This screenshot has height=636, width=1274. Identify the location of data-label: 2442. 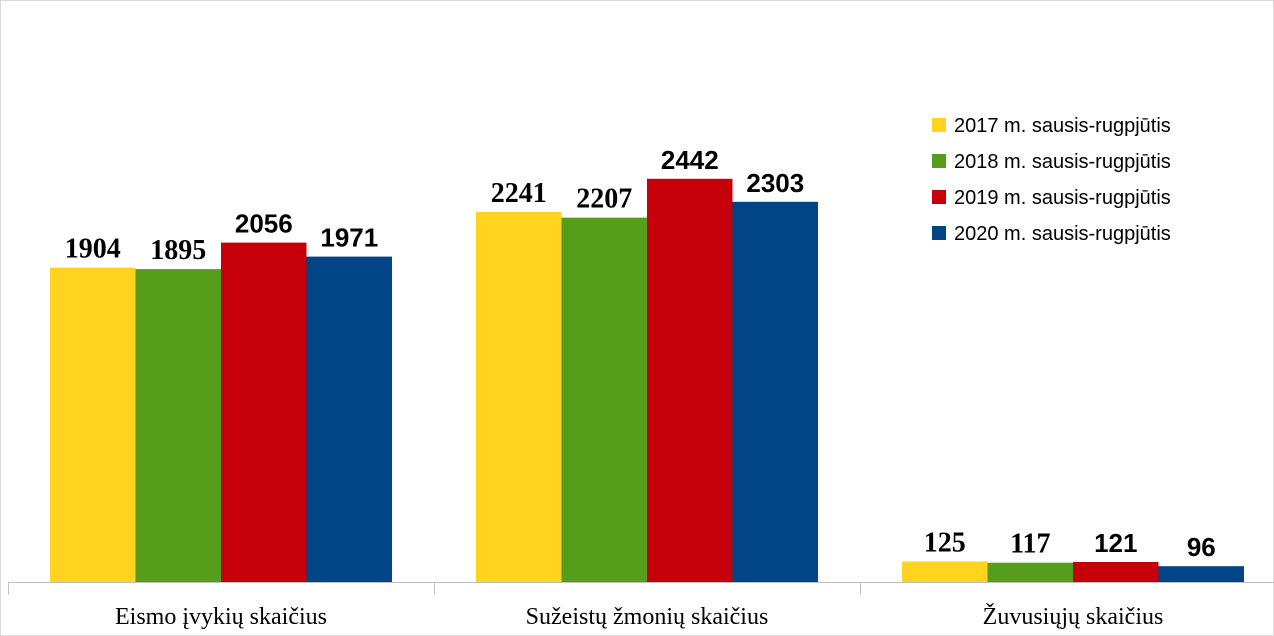
(690, 160).